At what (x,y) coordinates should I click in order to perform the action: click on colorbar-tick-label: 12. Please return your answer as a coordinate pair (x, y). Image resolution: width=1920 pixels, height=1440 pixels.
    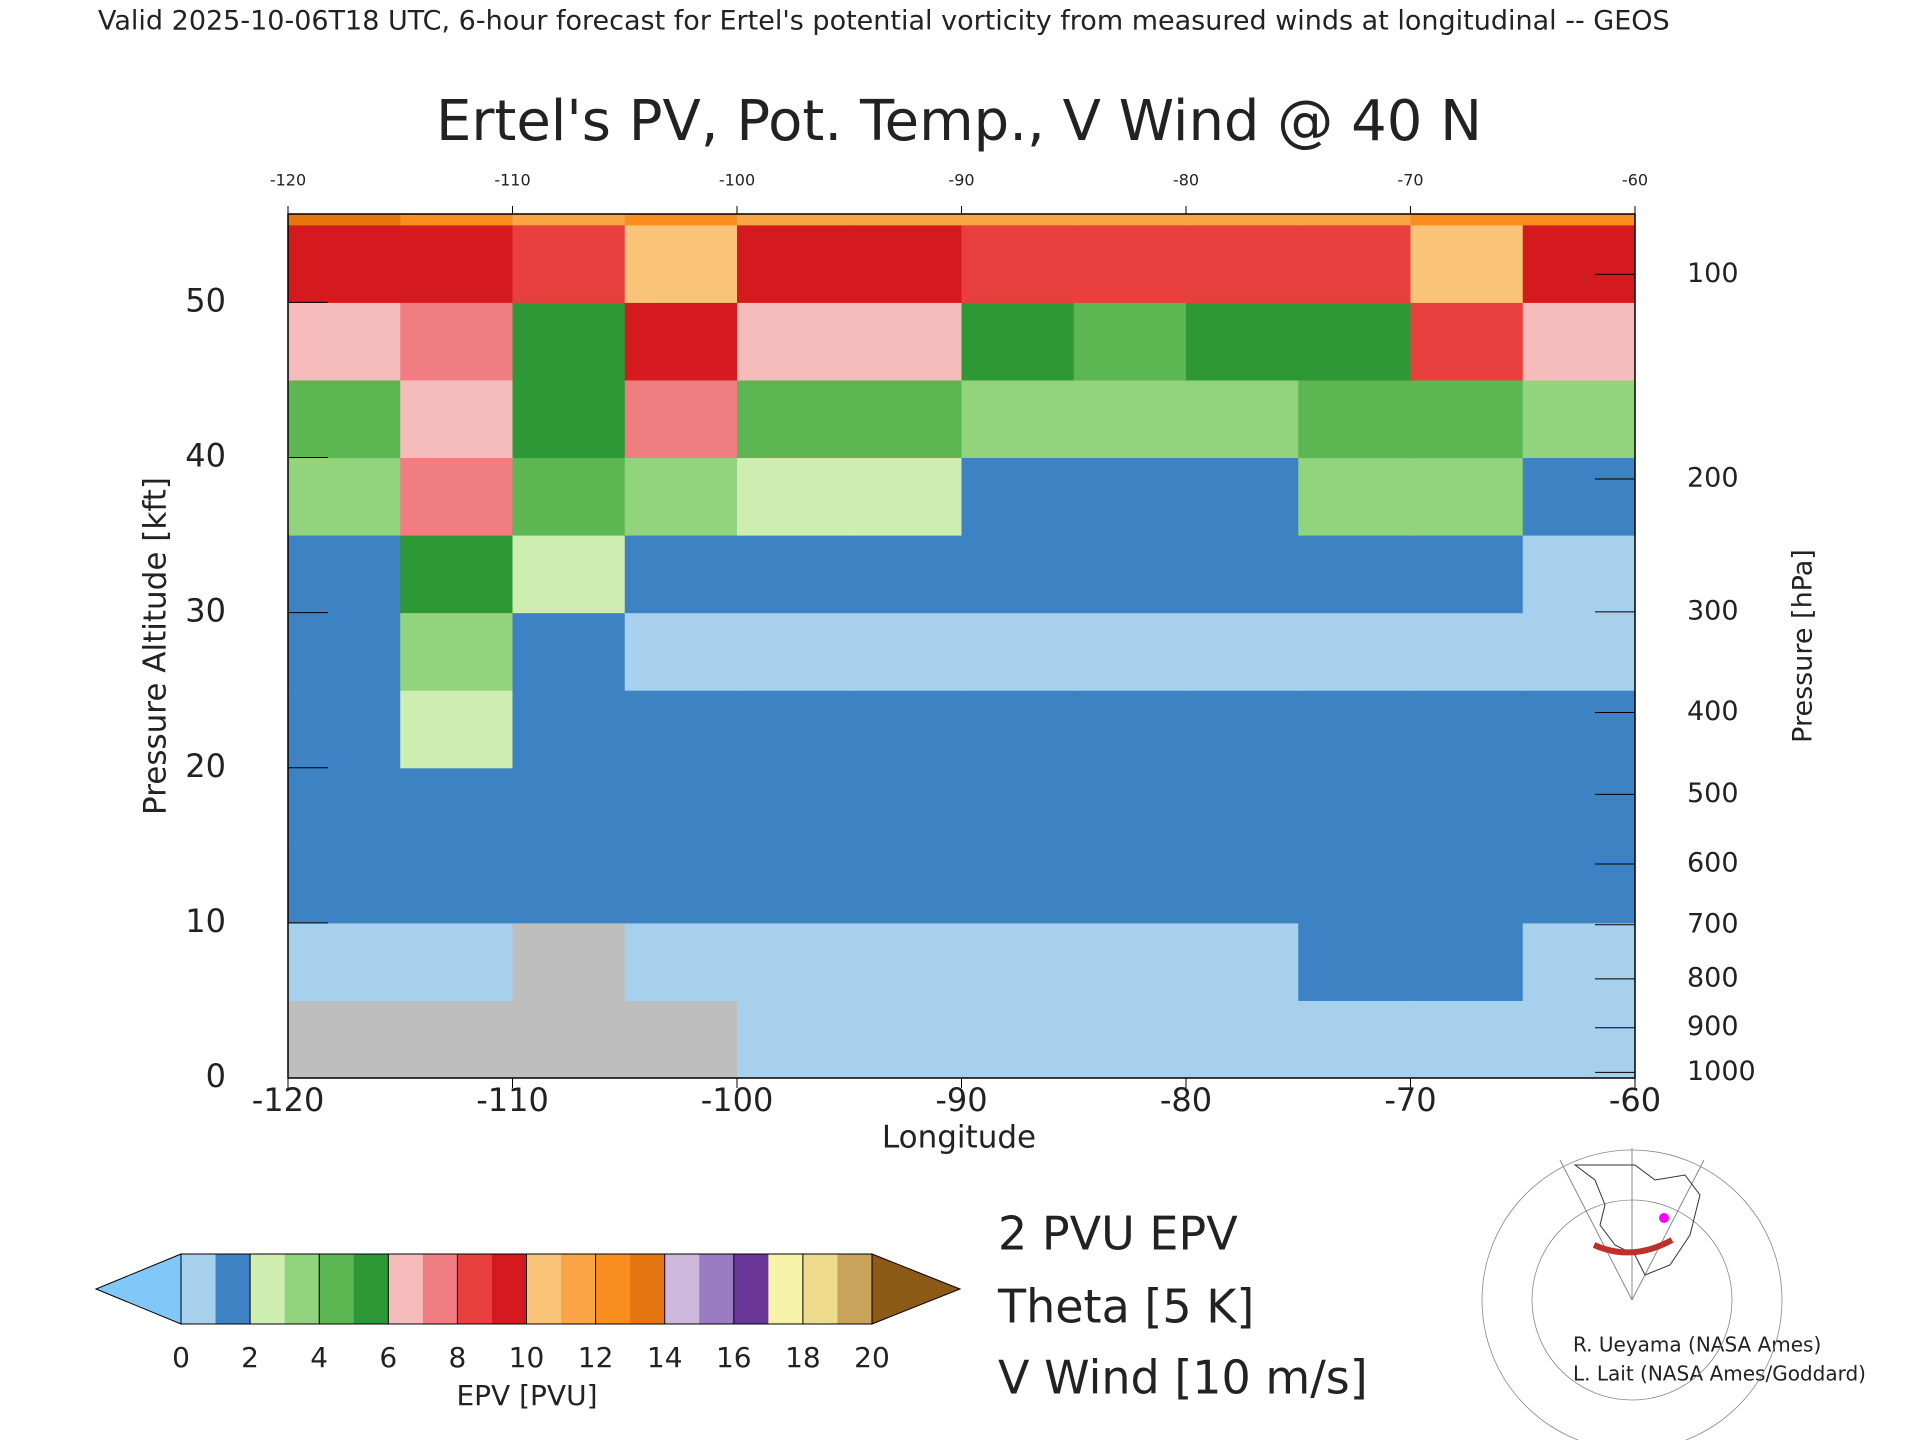
    Looking at the image, I should click on (596, 1357).